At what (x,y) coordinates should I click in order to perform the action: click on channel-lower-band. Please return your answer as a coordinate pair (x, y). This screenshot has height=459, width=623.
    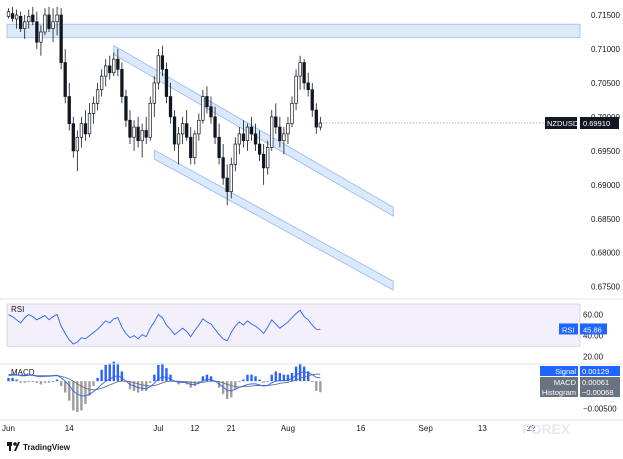
    Looking at the image, I should click on (273, 220).